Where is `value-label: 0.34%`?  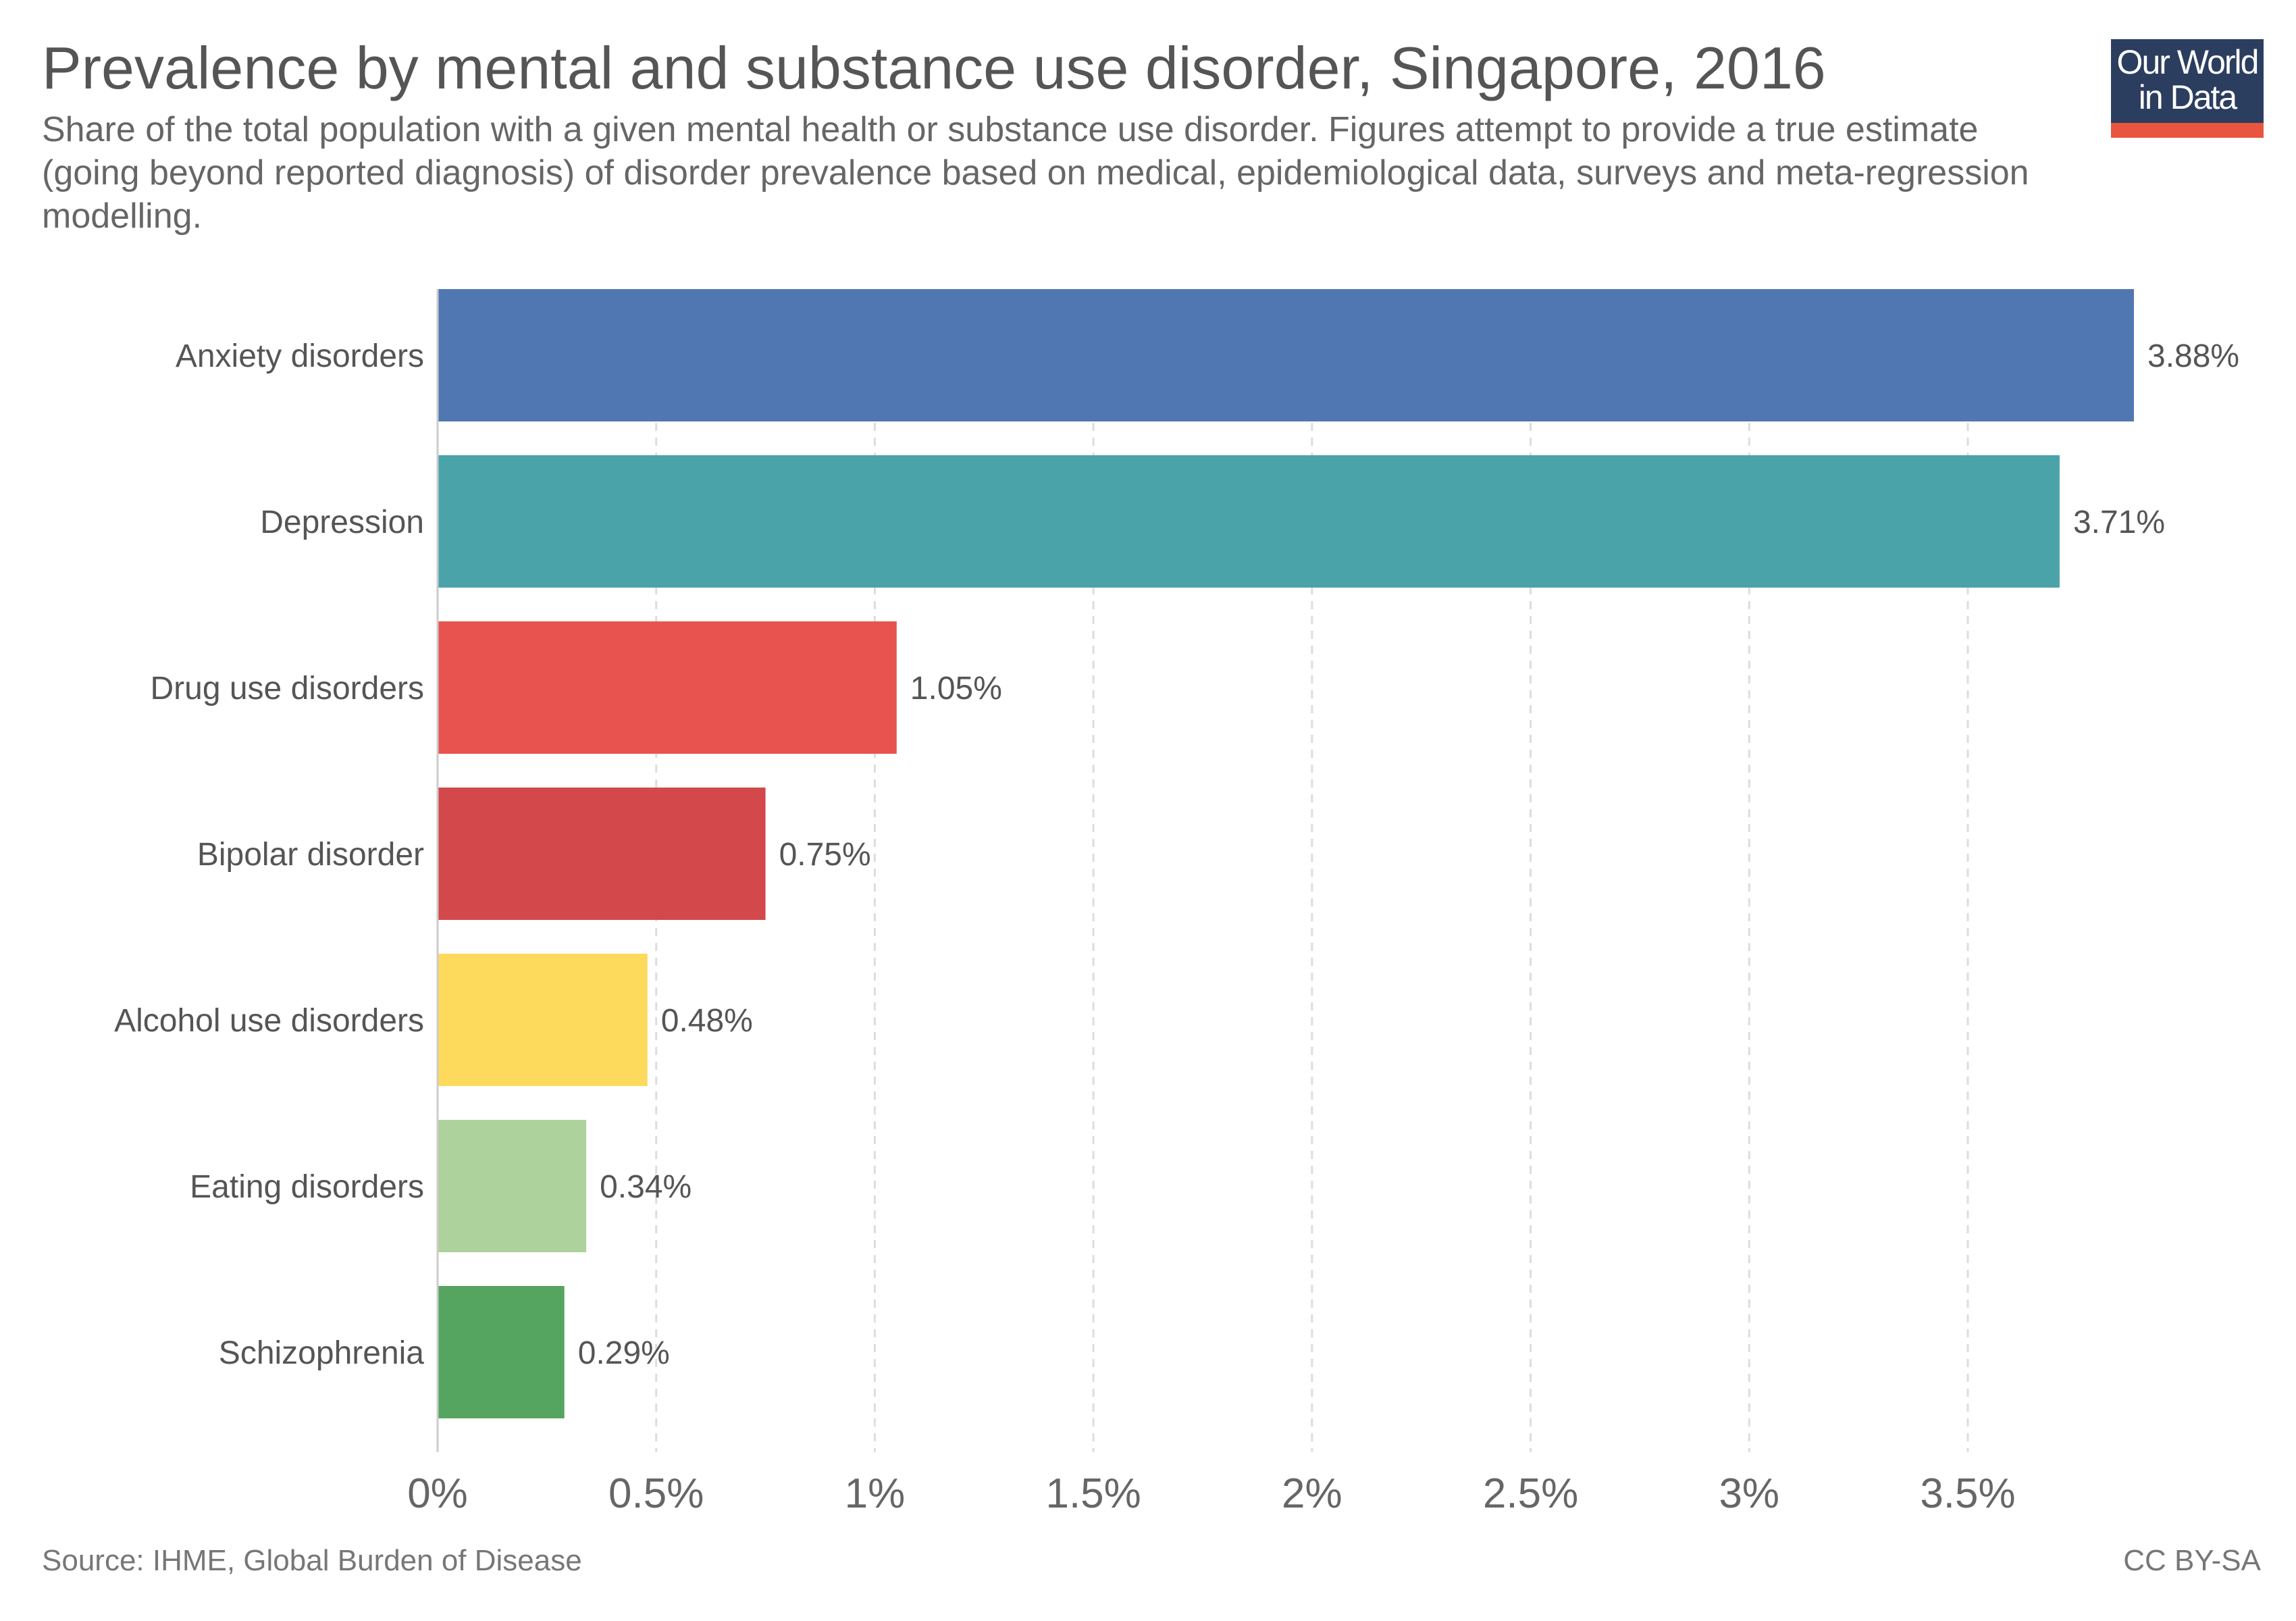 value-label: 0.34% is located at coordinates (646, 1187).